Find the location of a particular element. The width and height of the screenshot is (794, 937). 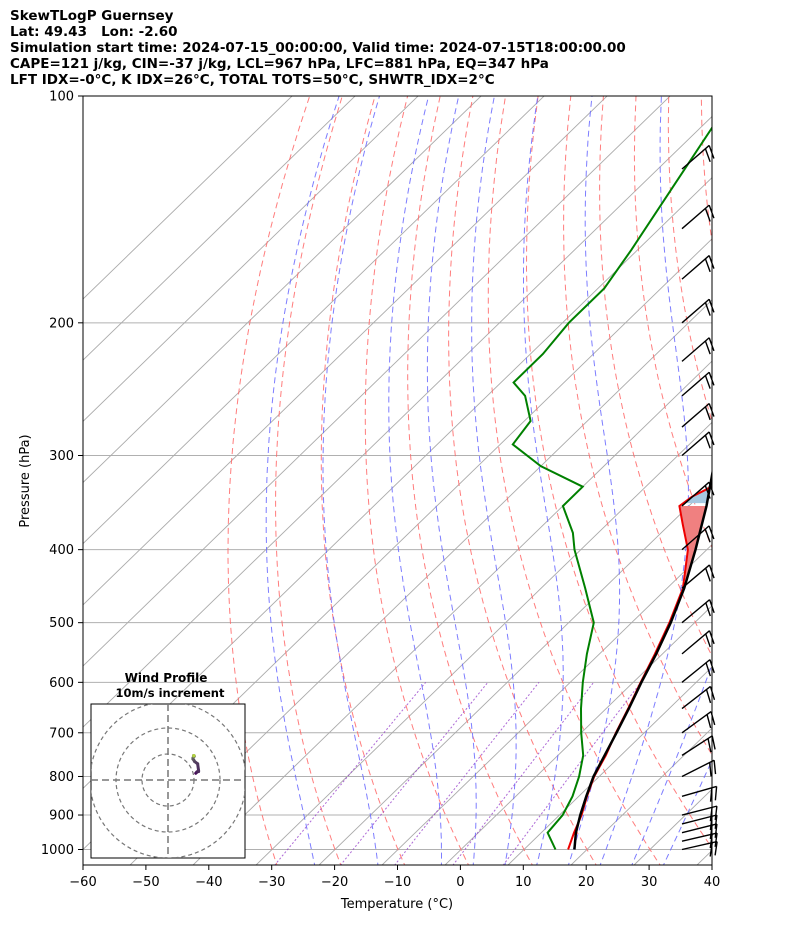

x-axis-ticks: −60 −50 −40 −30 −20 −10 0 10 20 30 40 is located at coordinates (394, 877).